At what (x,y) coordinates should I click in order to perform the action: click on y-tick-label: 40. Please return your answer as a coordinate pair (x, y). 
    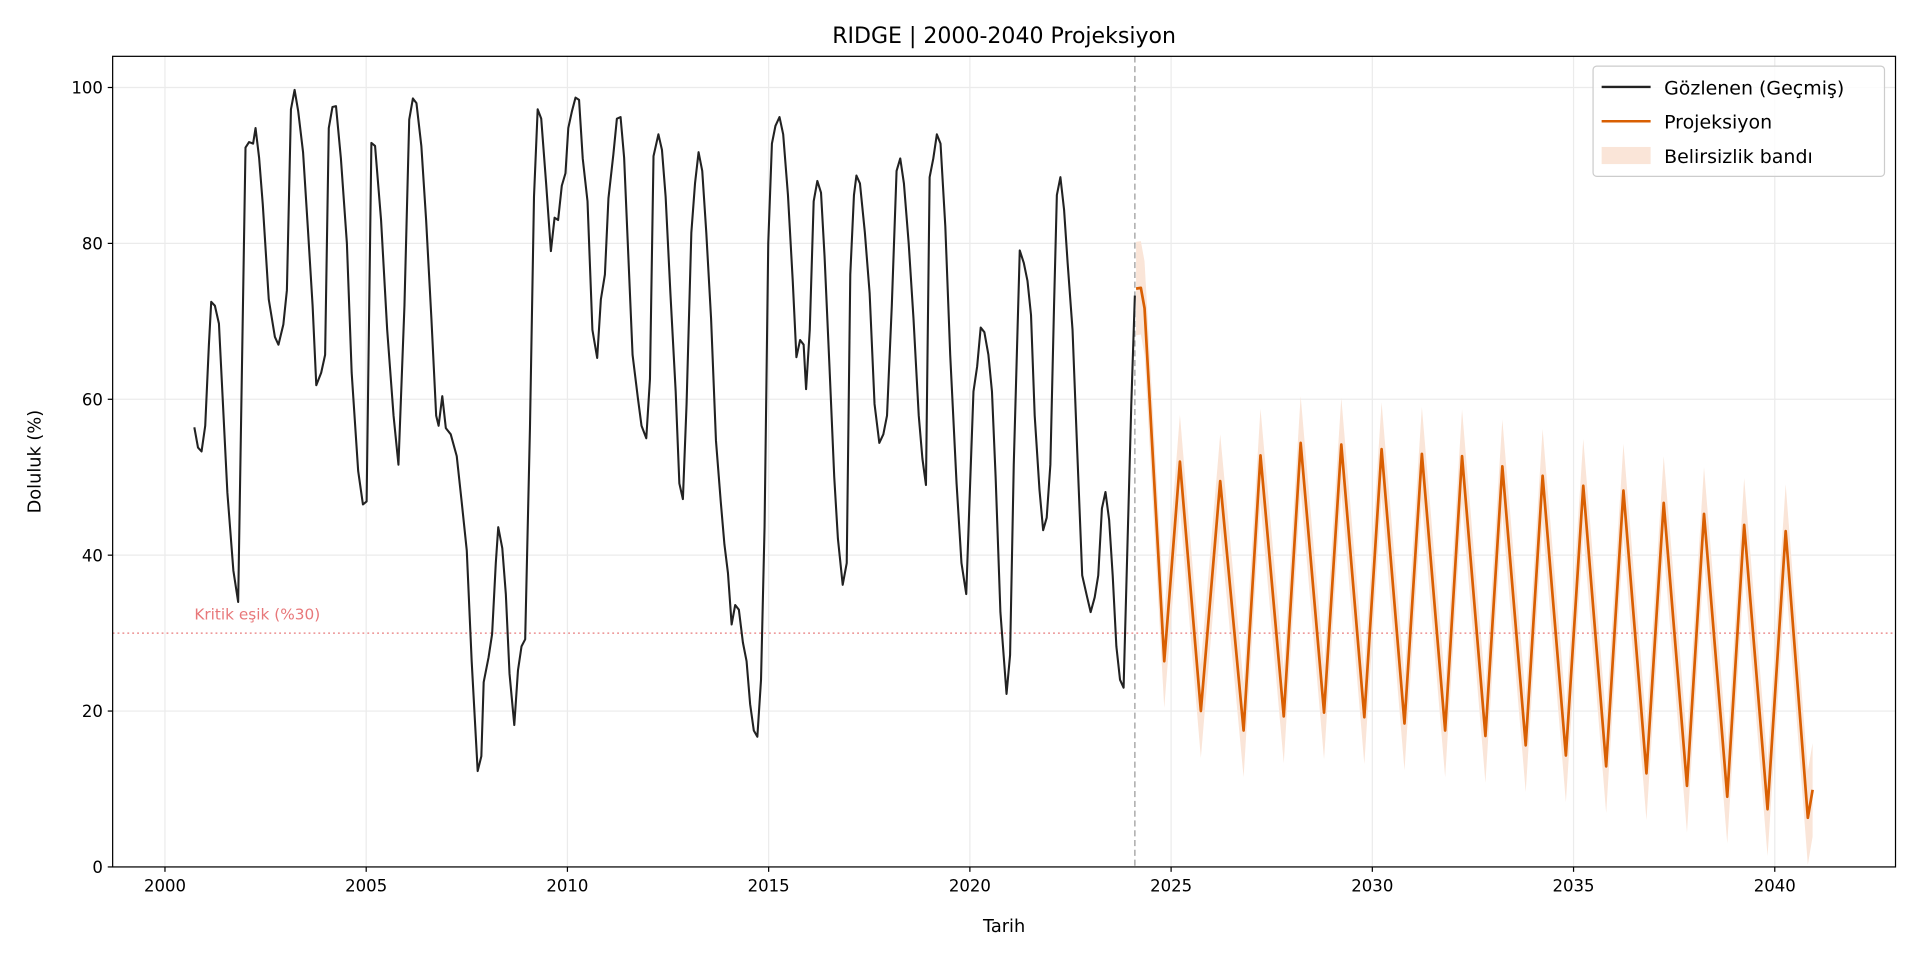
    Looking at the image, I should click on (92, 555).